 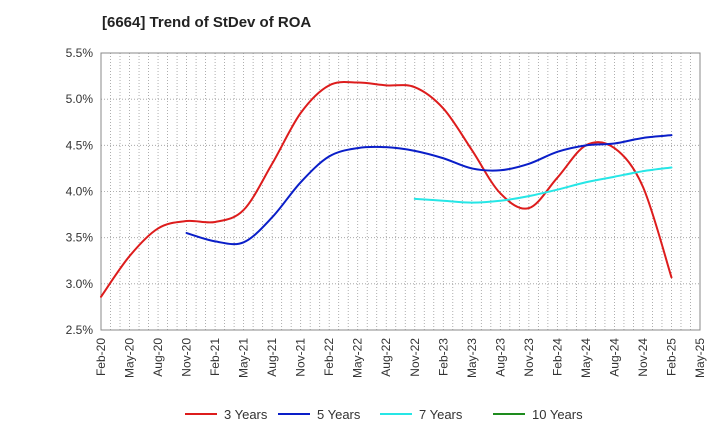 What do you see at coordinates (386, 357) in the screenshot?
I see `x-tick-label: Aug-22` at bounding box center [386, 357].